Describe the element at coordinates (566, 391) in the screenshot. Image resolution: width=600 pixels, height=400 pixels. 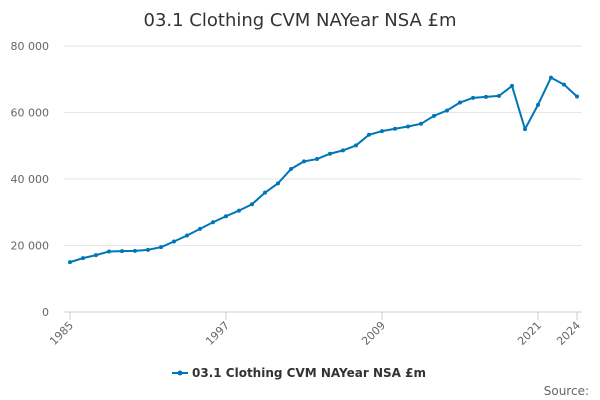
I see `source-label: Source:` at that location.